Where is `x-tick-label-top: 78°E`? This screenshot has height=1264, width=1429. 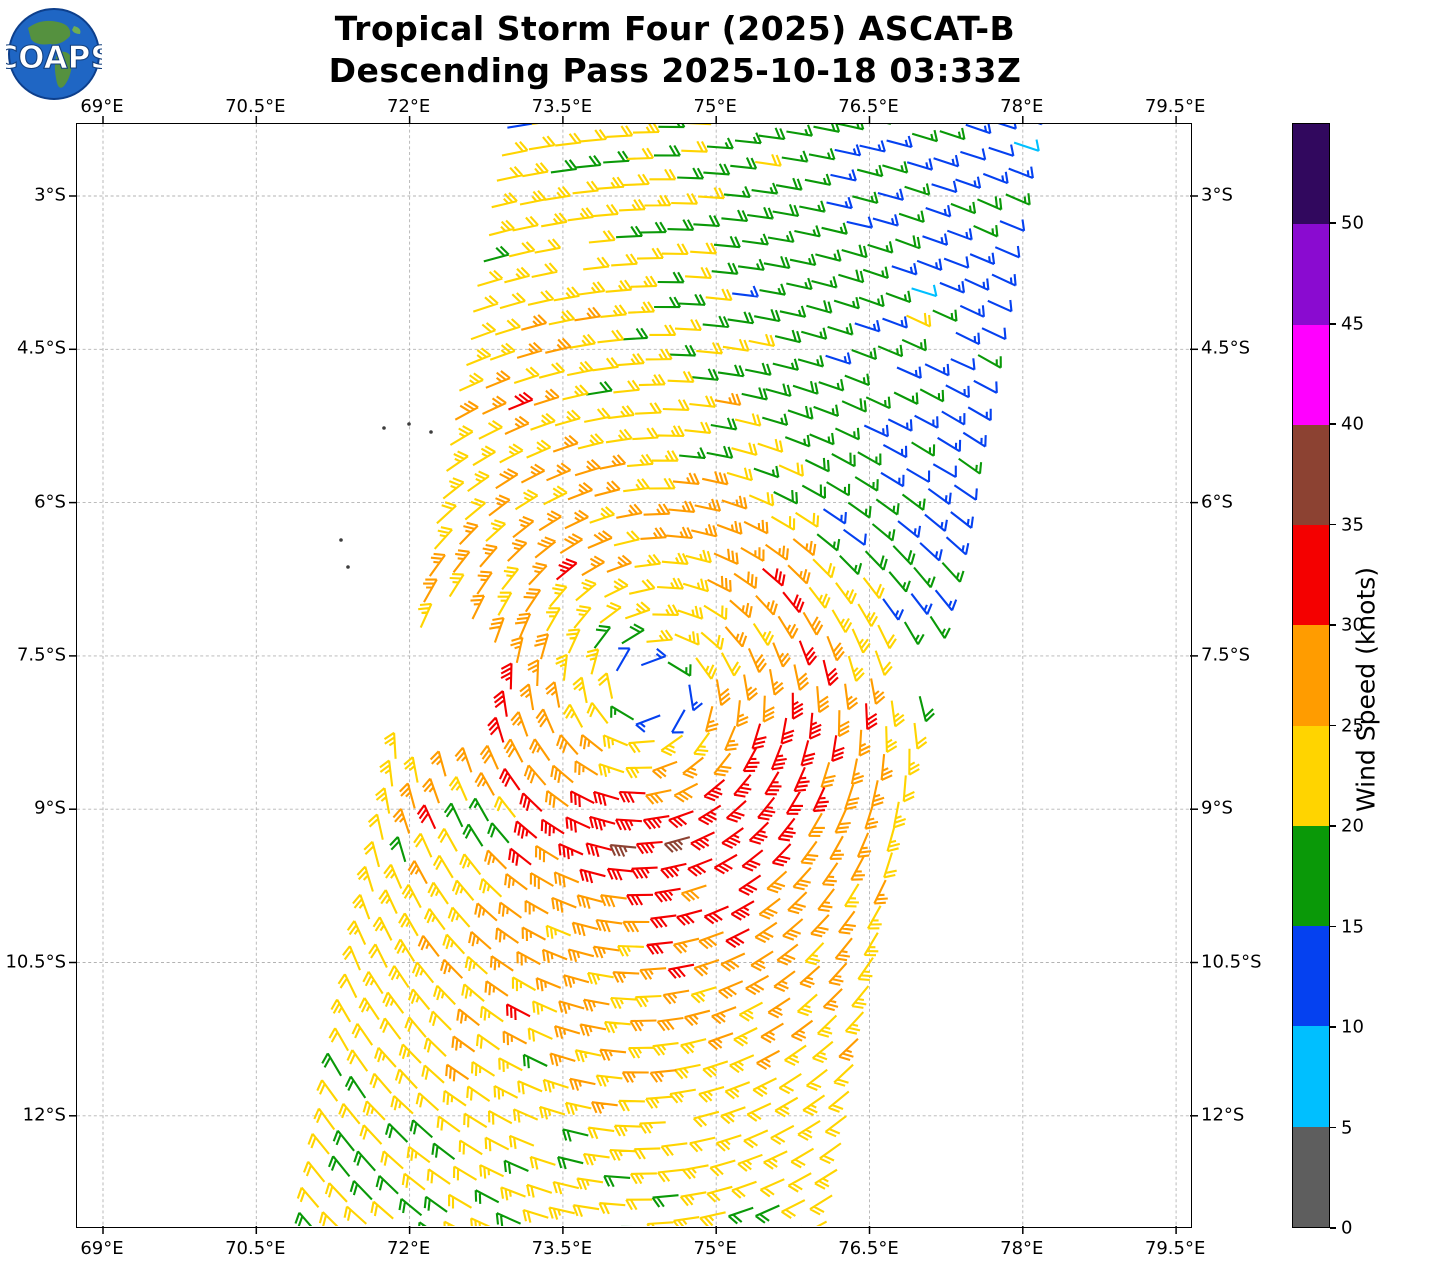 x-tick-label-top: 78°E is located at coordinates (1022, 106).